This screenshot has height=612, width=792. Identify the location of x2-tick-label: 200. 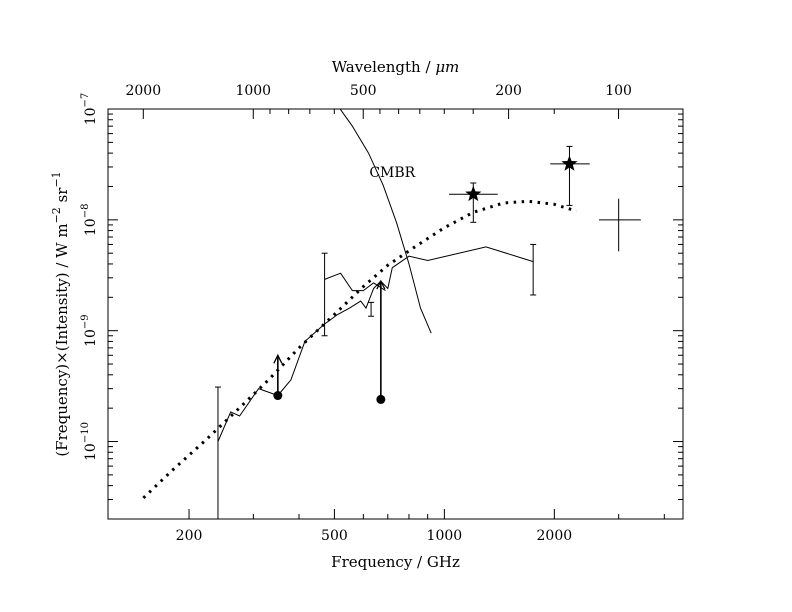
(508, 91).